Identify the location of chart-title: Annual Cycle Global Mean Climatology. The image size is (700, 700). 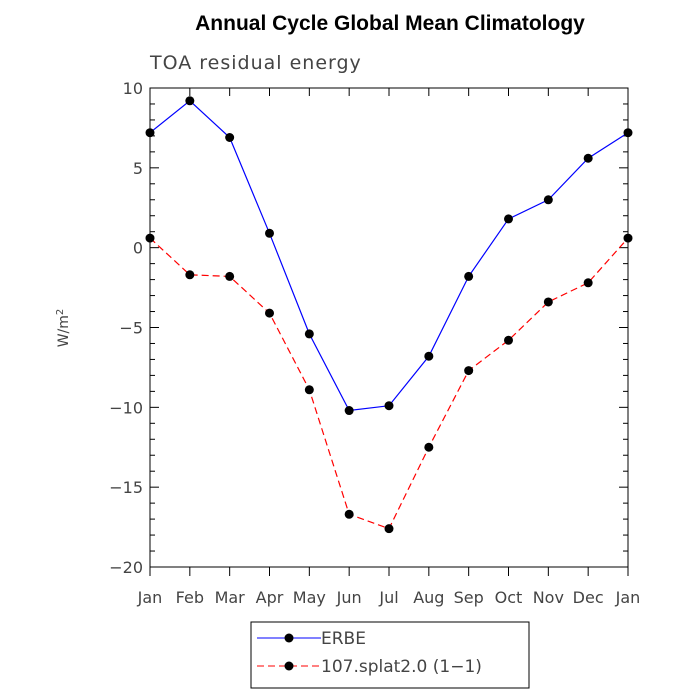
(390, 23).